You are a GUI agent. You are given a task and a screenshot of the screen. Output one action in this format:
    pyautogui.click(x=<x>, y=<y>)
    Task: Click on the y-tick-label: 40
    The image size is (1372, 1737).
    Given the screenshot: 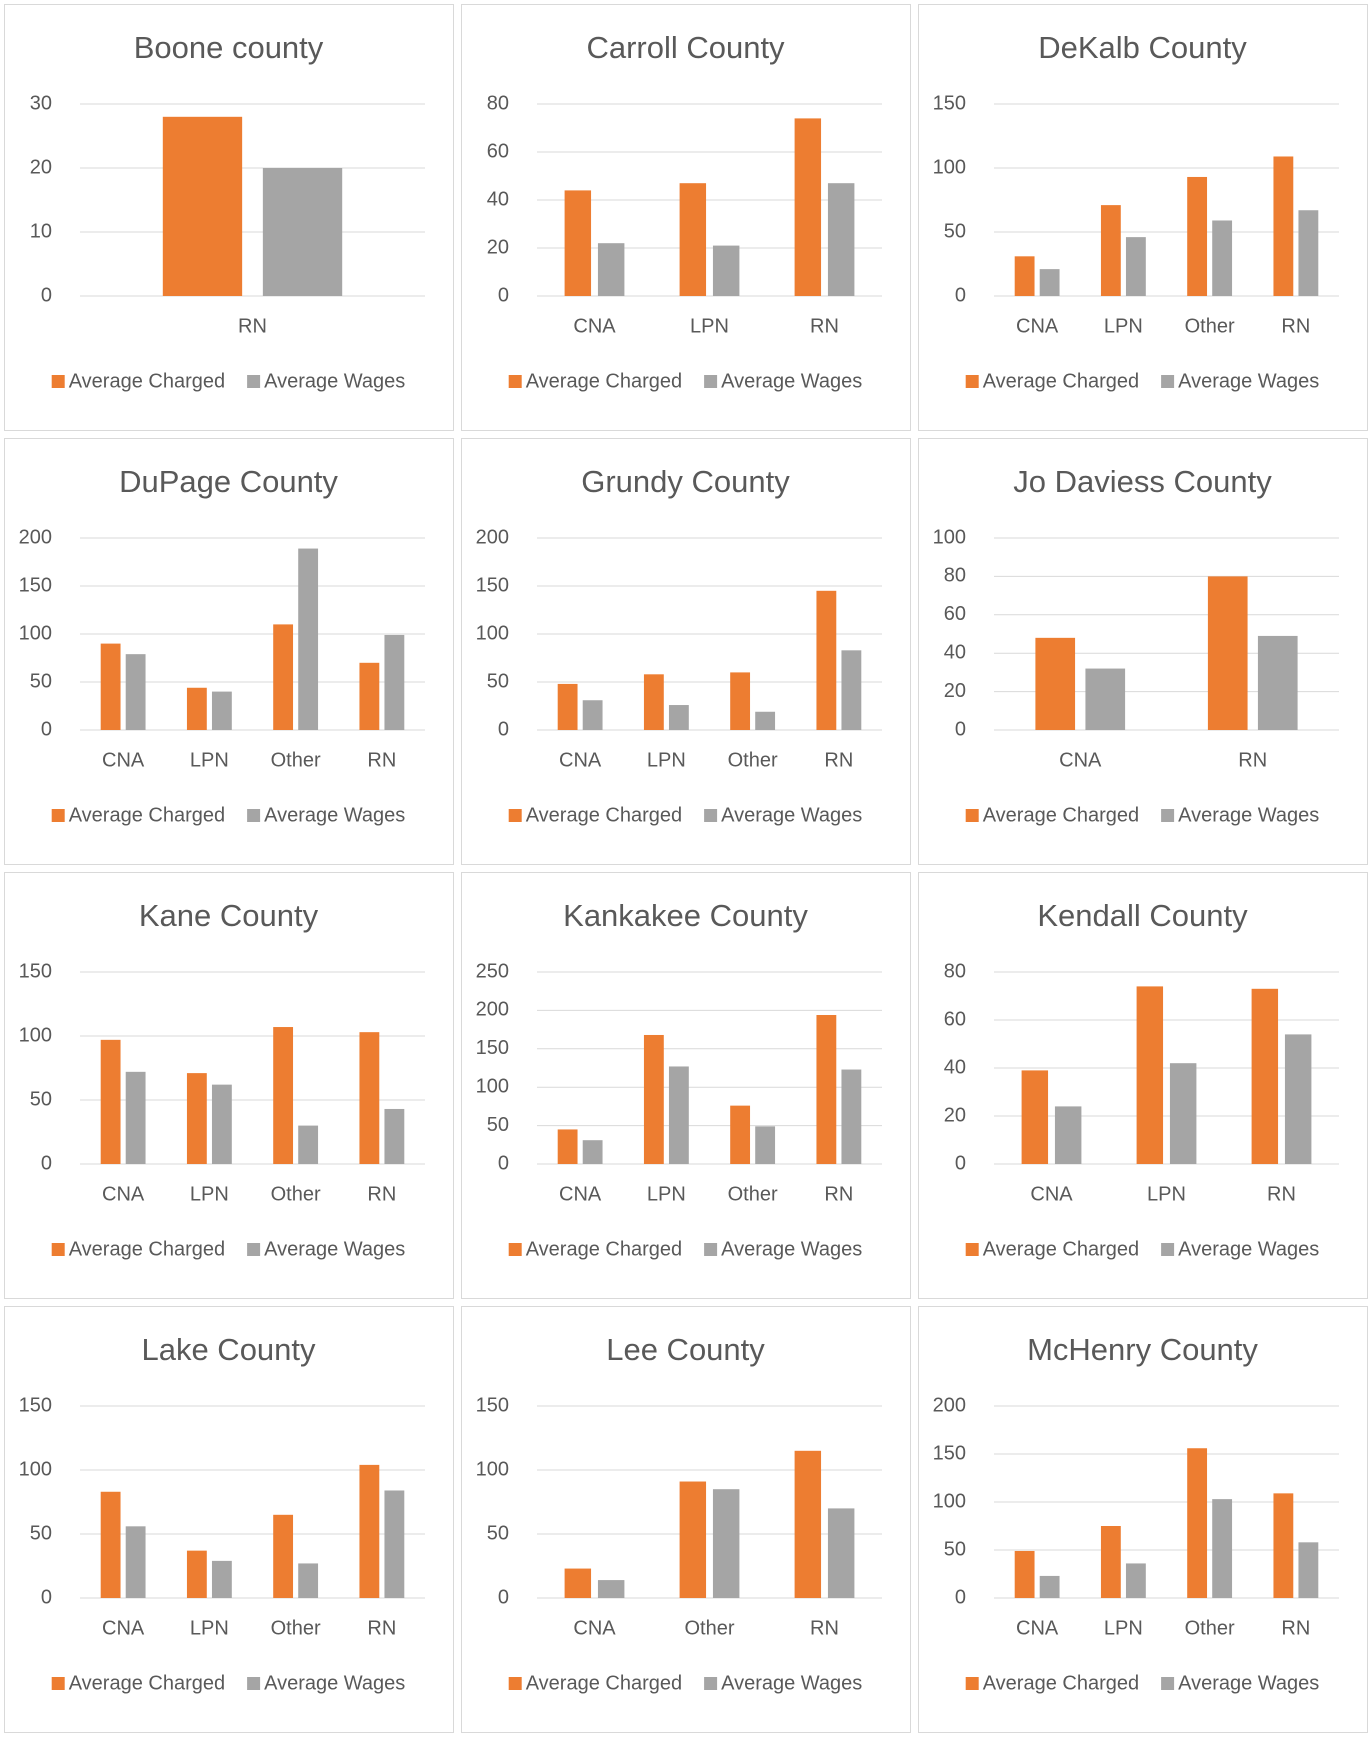 What is the action you would take?
    pyautogui.click(x=498, y=199)
    